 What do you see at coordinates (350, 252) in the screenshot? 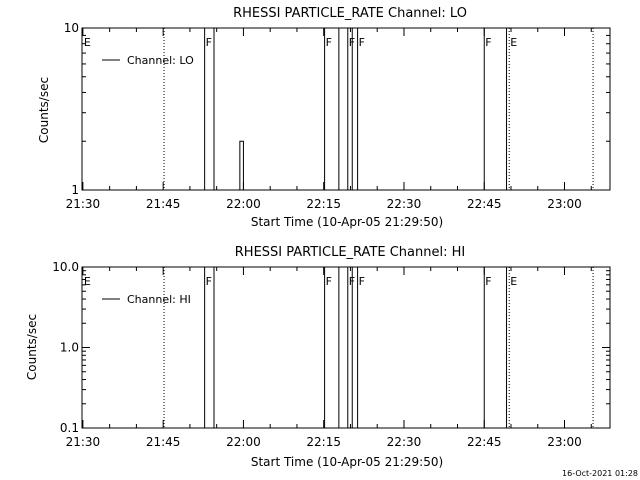
I see `chart-title: RHESSI PARTICLE_RATE Channel: HI` at bounding box center [350, 252].